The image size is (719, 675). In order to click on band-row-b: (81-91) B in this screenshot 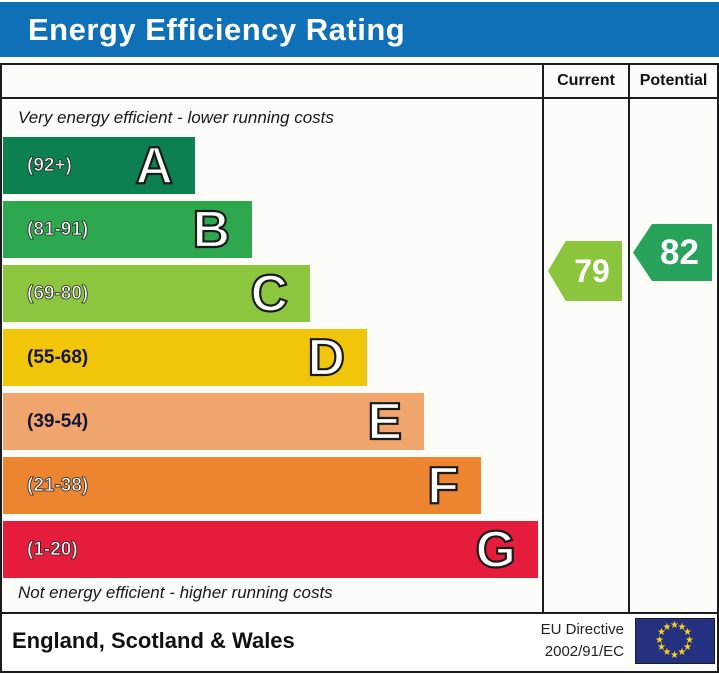, I will do `click(272, 233)`.